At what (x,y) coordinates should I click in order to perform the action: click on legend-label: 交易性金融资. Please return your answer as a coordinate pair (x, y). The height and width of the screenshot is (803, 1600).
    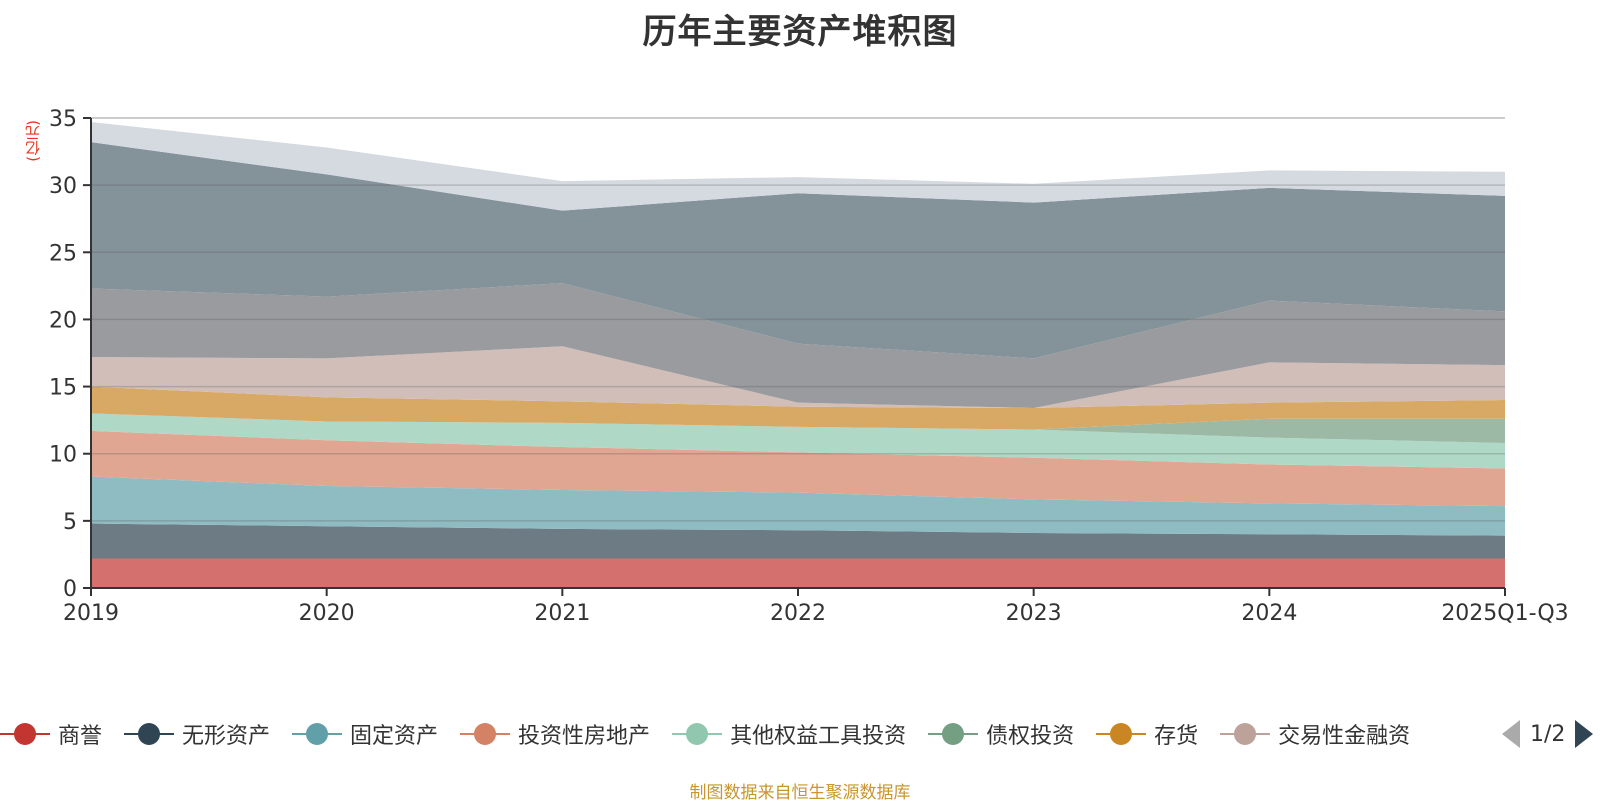
    Looking at the image, I should click on (1344, 736).